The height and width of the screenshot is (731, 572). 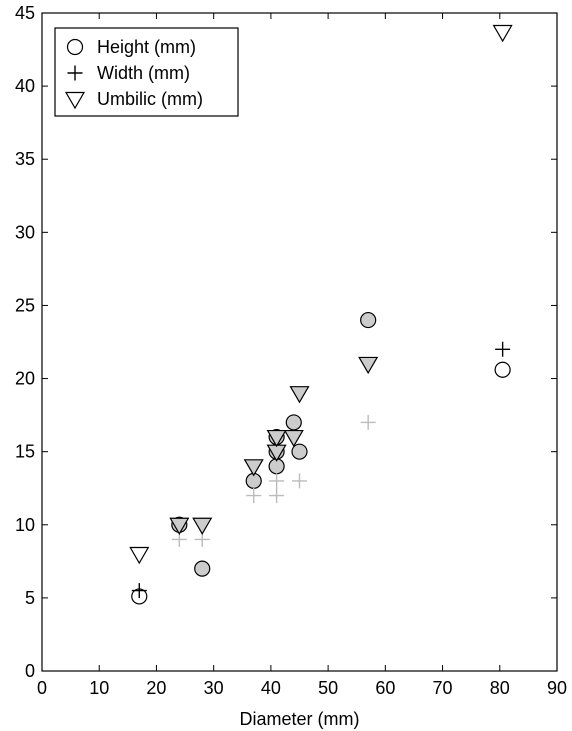 I want to click on legend-label: Width (mm), so click(x=143, y=73).